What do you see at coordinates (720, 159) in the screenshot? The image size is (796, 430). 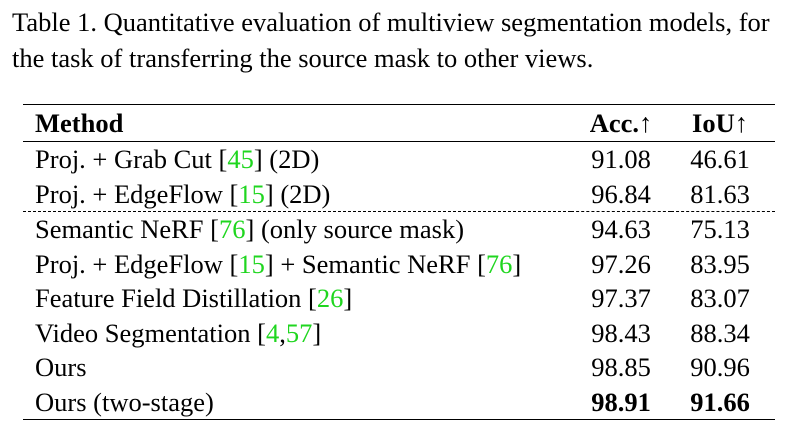 I see `iou-cell: 46.61` at bounding box center [720, 159].